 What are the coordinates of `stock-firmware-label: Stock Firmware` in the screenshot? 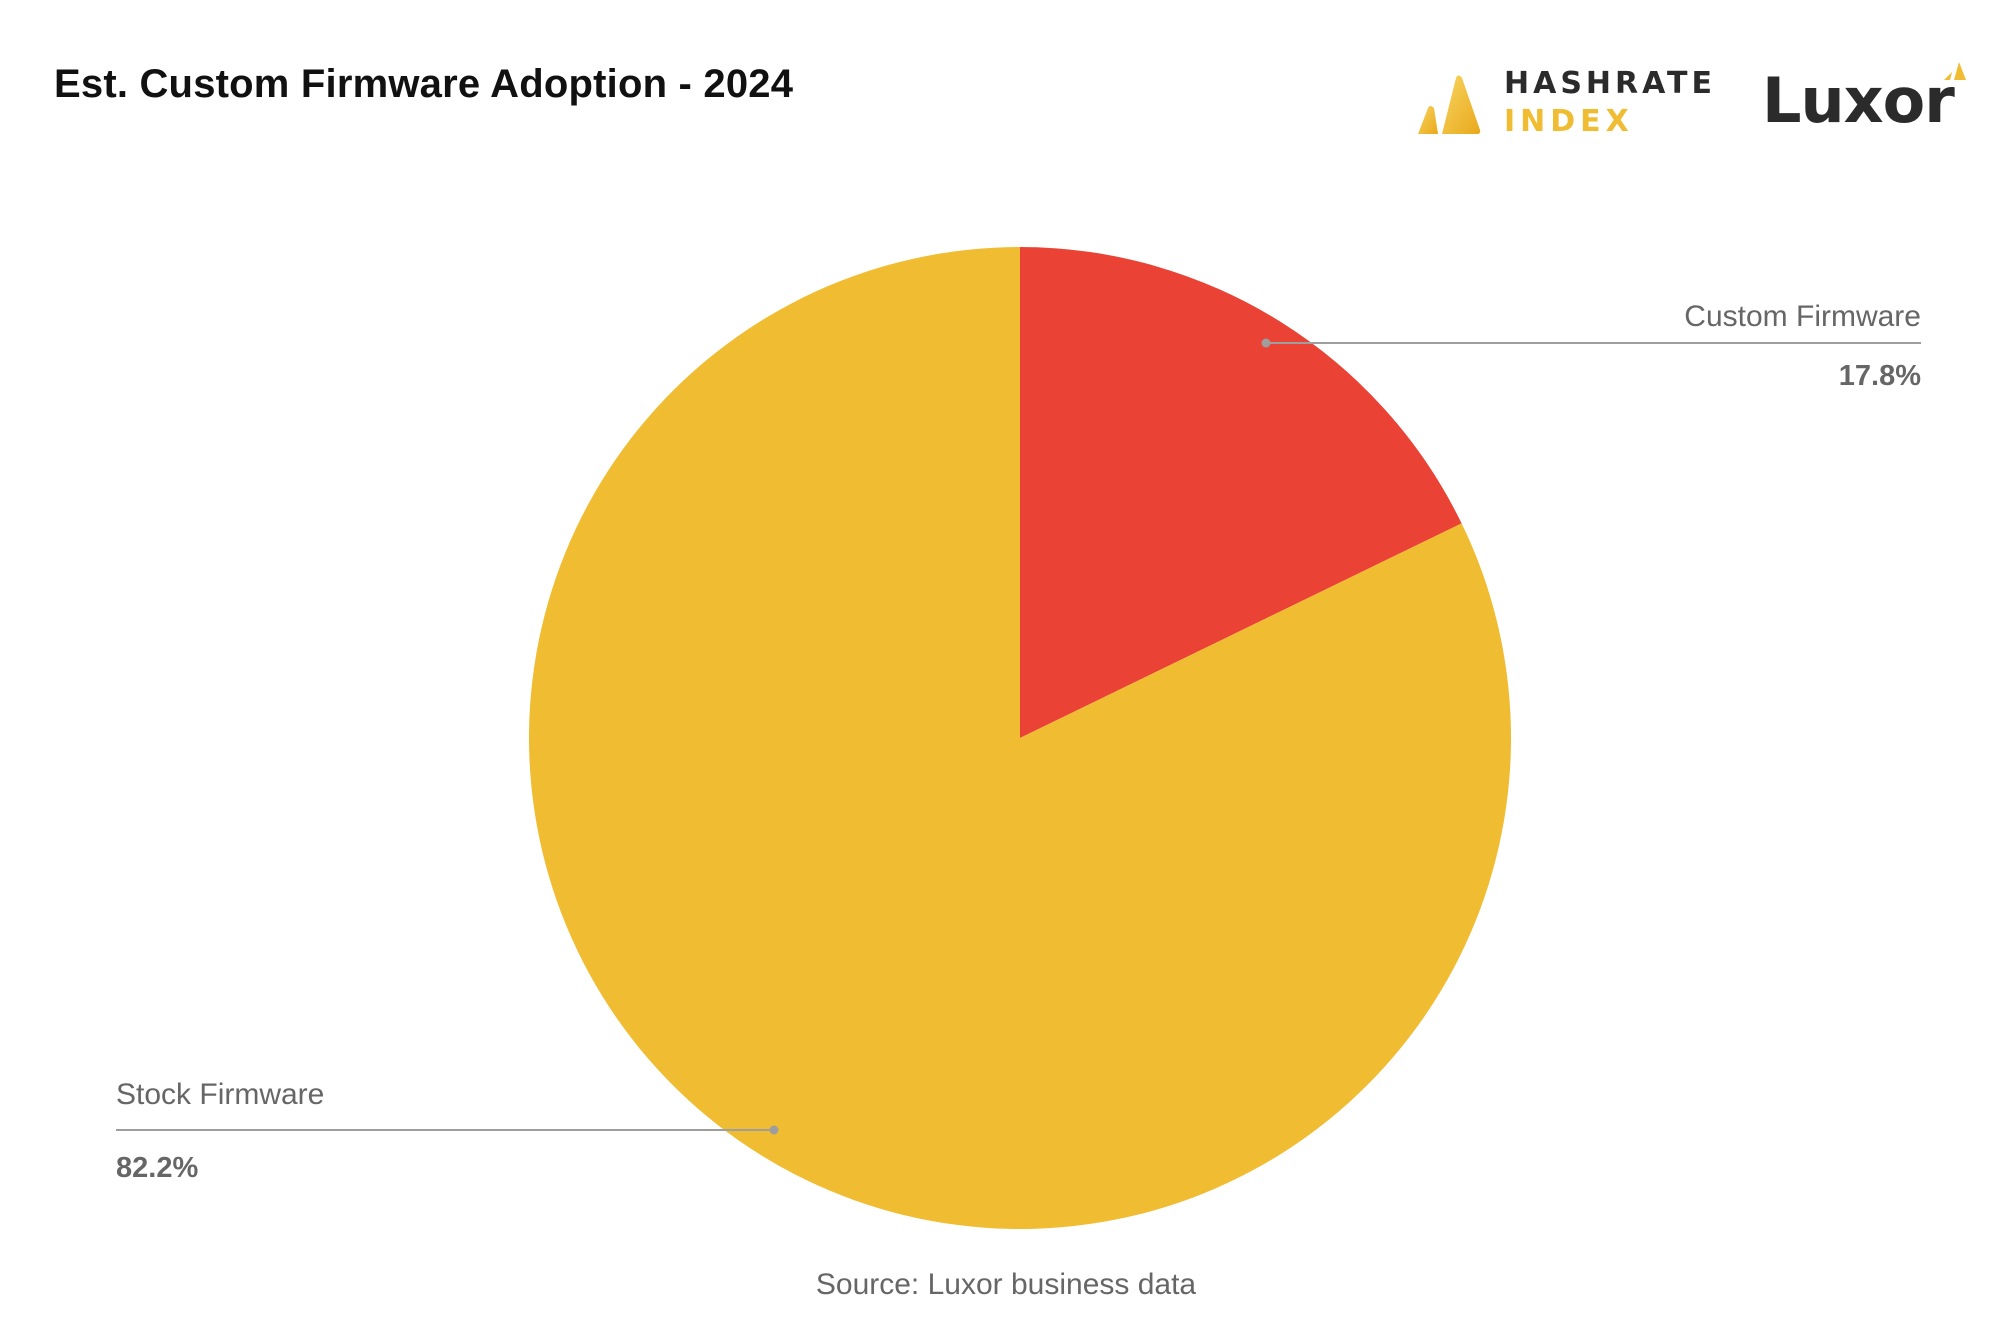 It's located at (220, 1094).